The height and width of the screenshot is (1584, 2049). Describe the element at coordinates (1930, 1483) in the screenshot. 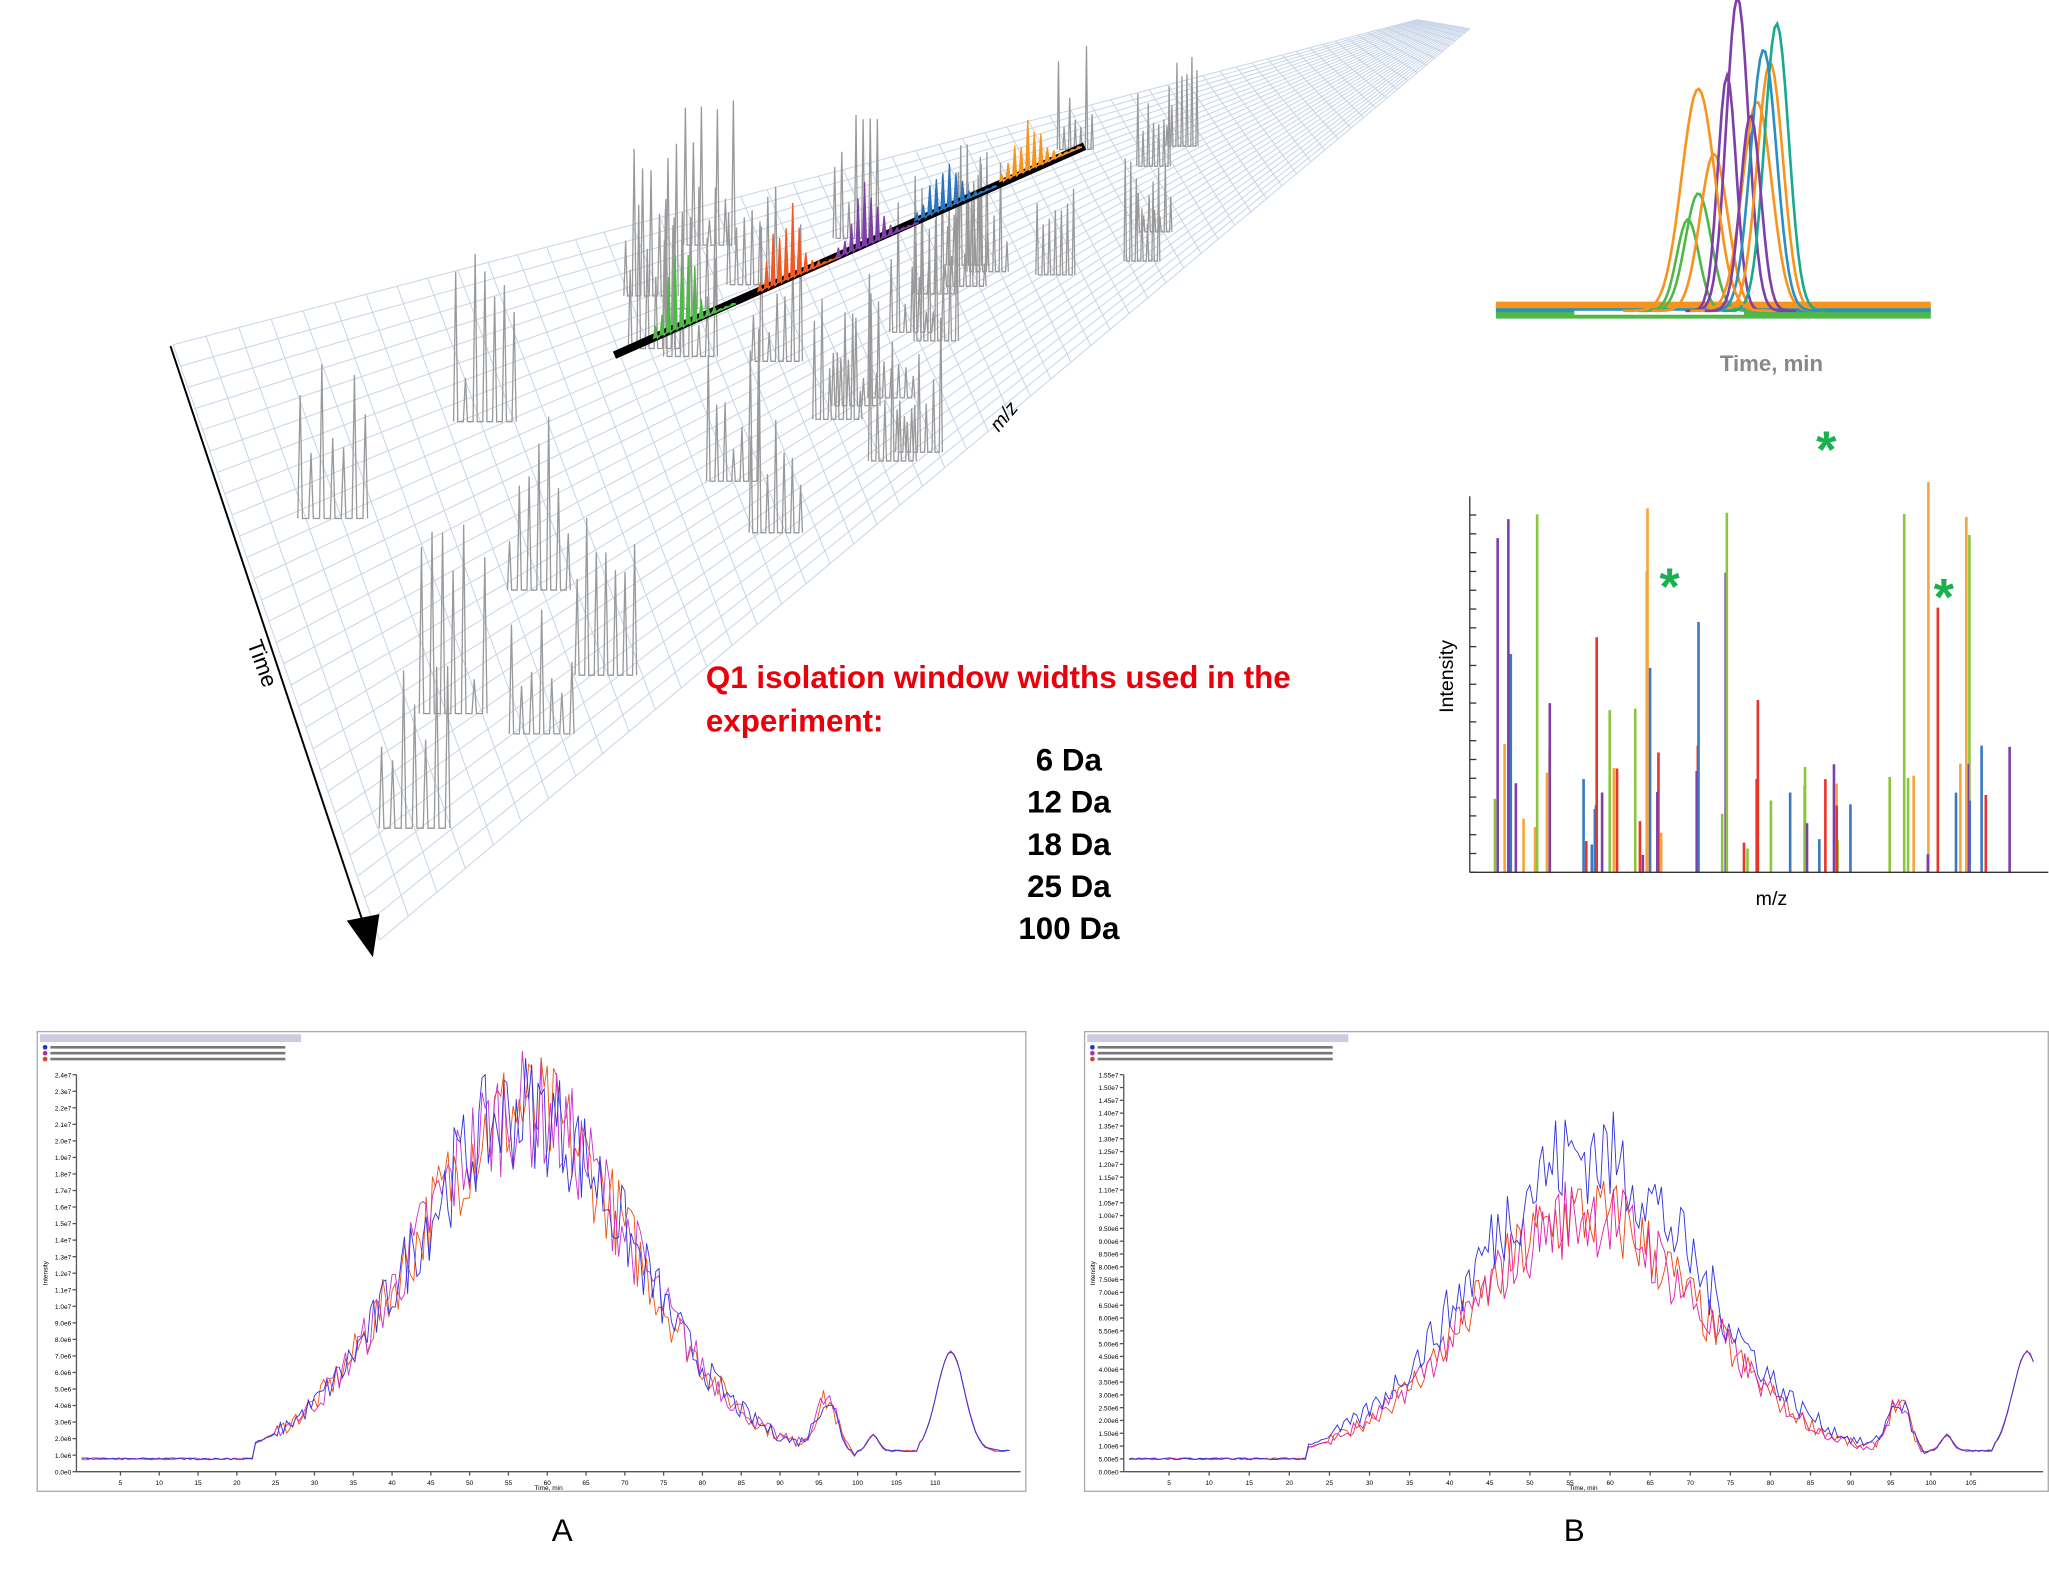

I see `x-tick-label: 100` at that location.